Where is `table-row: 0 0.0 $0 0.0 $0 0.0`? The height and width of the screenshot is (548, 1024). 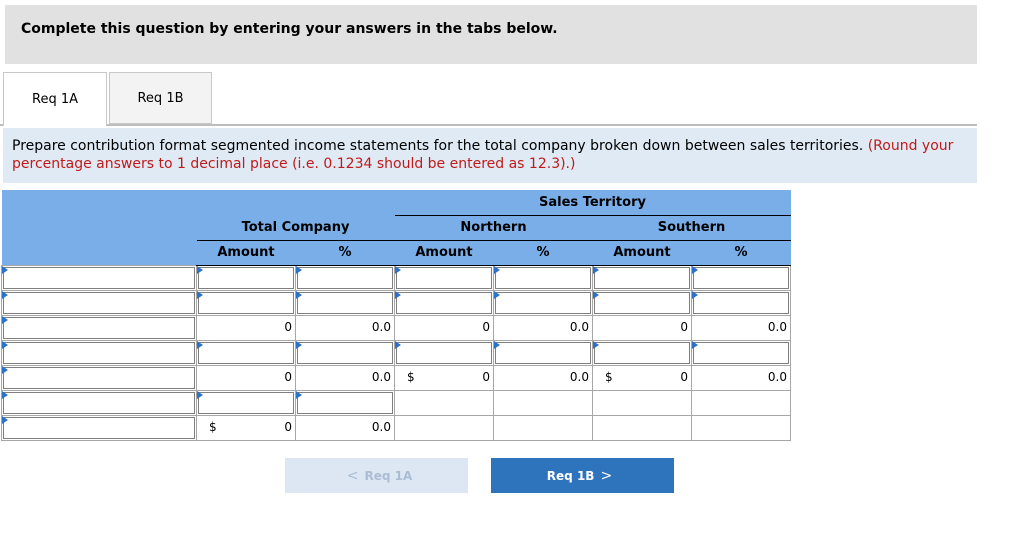 table-row: 0 0.0 $0 0.0 $0 0.0 is located at coordinates (396, 377).